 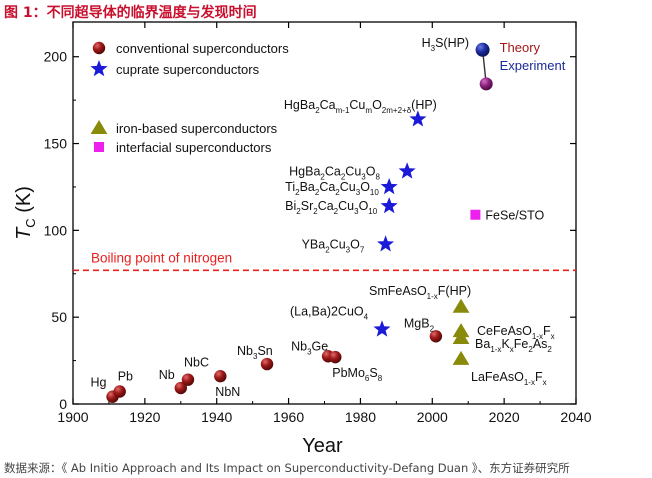 I want to click on x-axis-label: Year, so click(x=322, y=446).